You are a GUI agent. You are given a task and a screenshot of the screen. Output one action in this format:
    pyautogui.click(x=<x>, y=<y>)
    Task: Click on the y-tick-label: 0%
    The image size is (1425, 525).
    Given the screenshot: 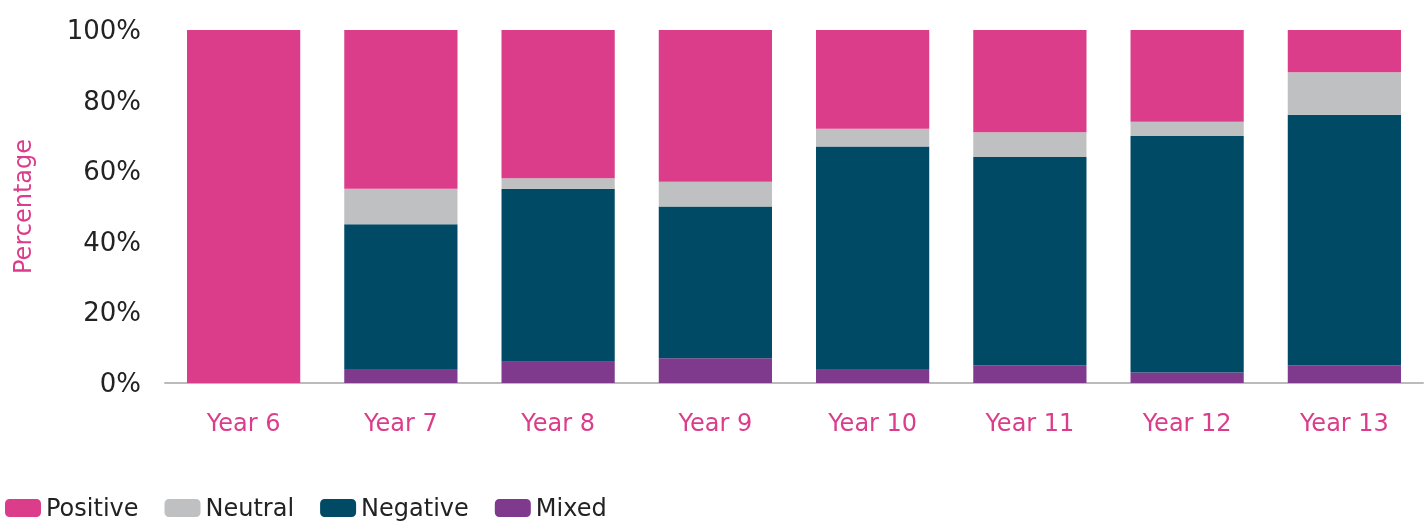 What is the action you would take?
    pyautogui.click(x=120, y=383)
    